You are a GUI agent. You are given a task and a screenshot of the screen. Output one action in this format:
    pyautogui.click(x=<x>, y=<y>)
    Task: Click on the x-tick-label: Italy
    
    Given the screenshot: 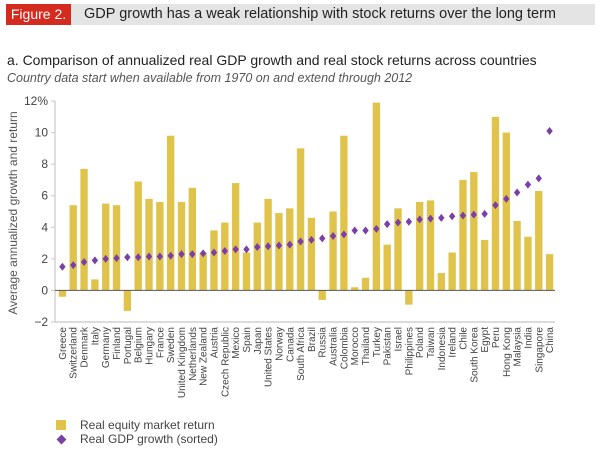 What is the action you would take?
    pyautogui.click(x=95, y=336)
    